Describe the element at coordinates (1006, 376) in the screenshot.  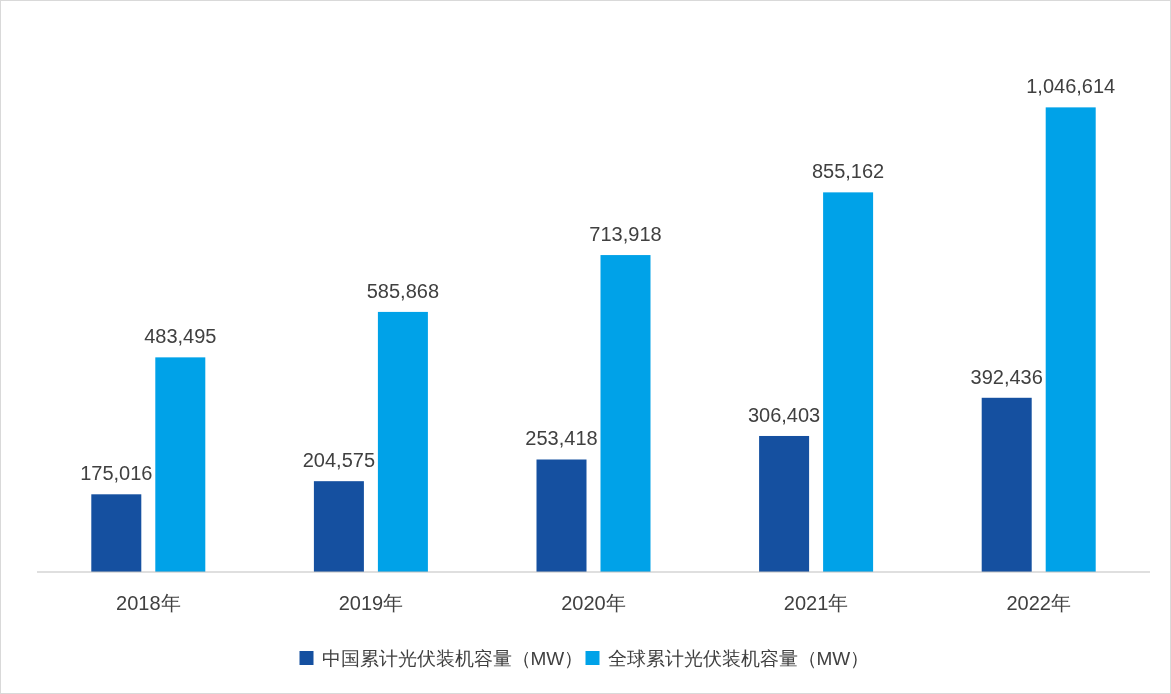
I see `data-label: 392,436` at that location.